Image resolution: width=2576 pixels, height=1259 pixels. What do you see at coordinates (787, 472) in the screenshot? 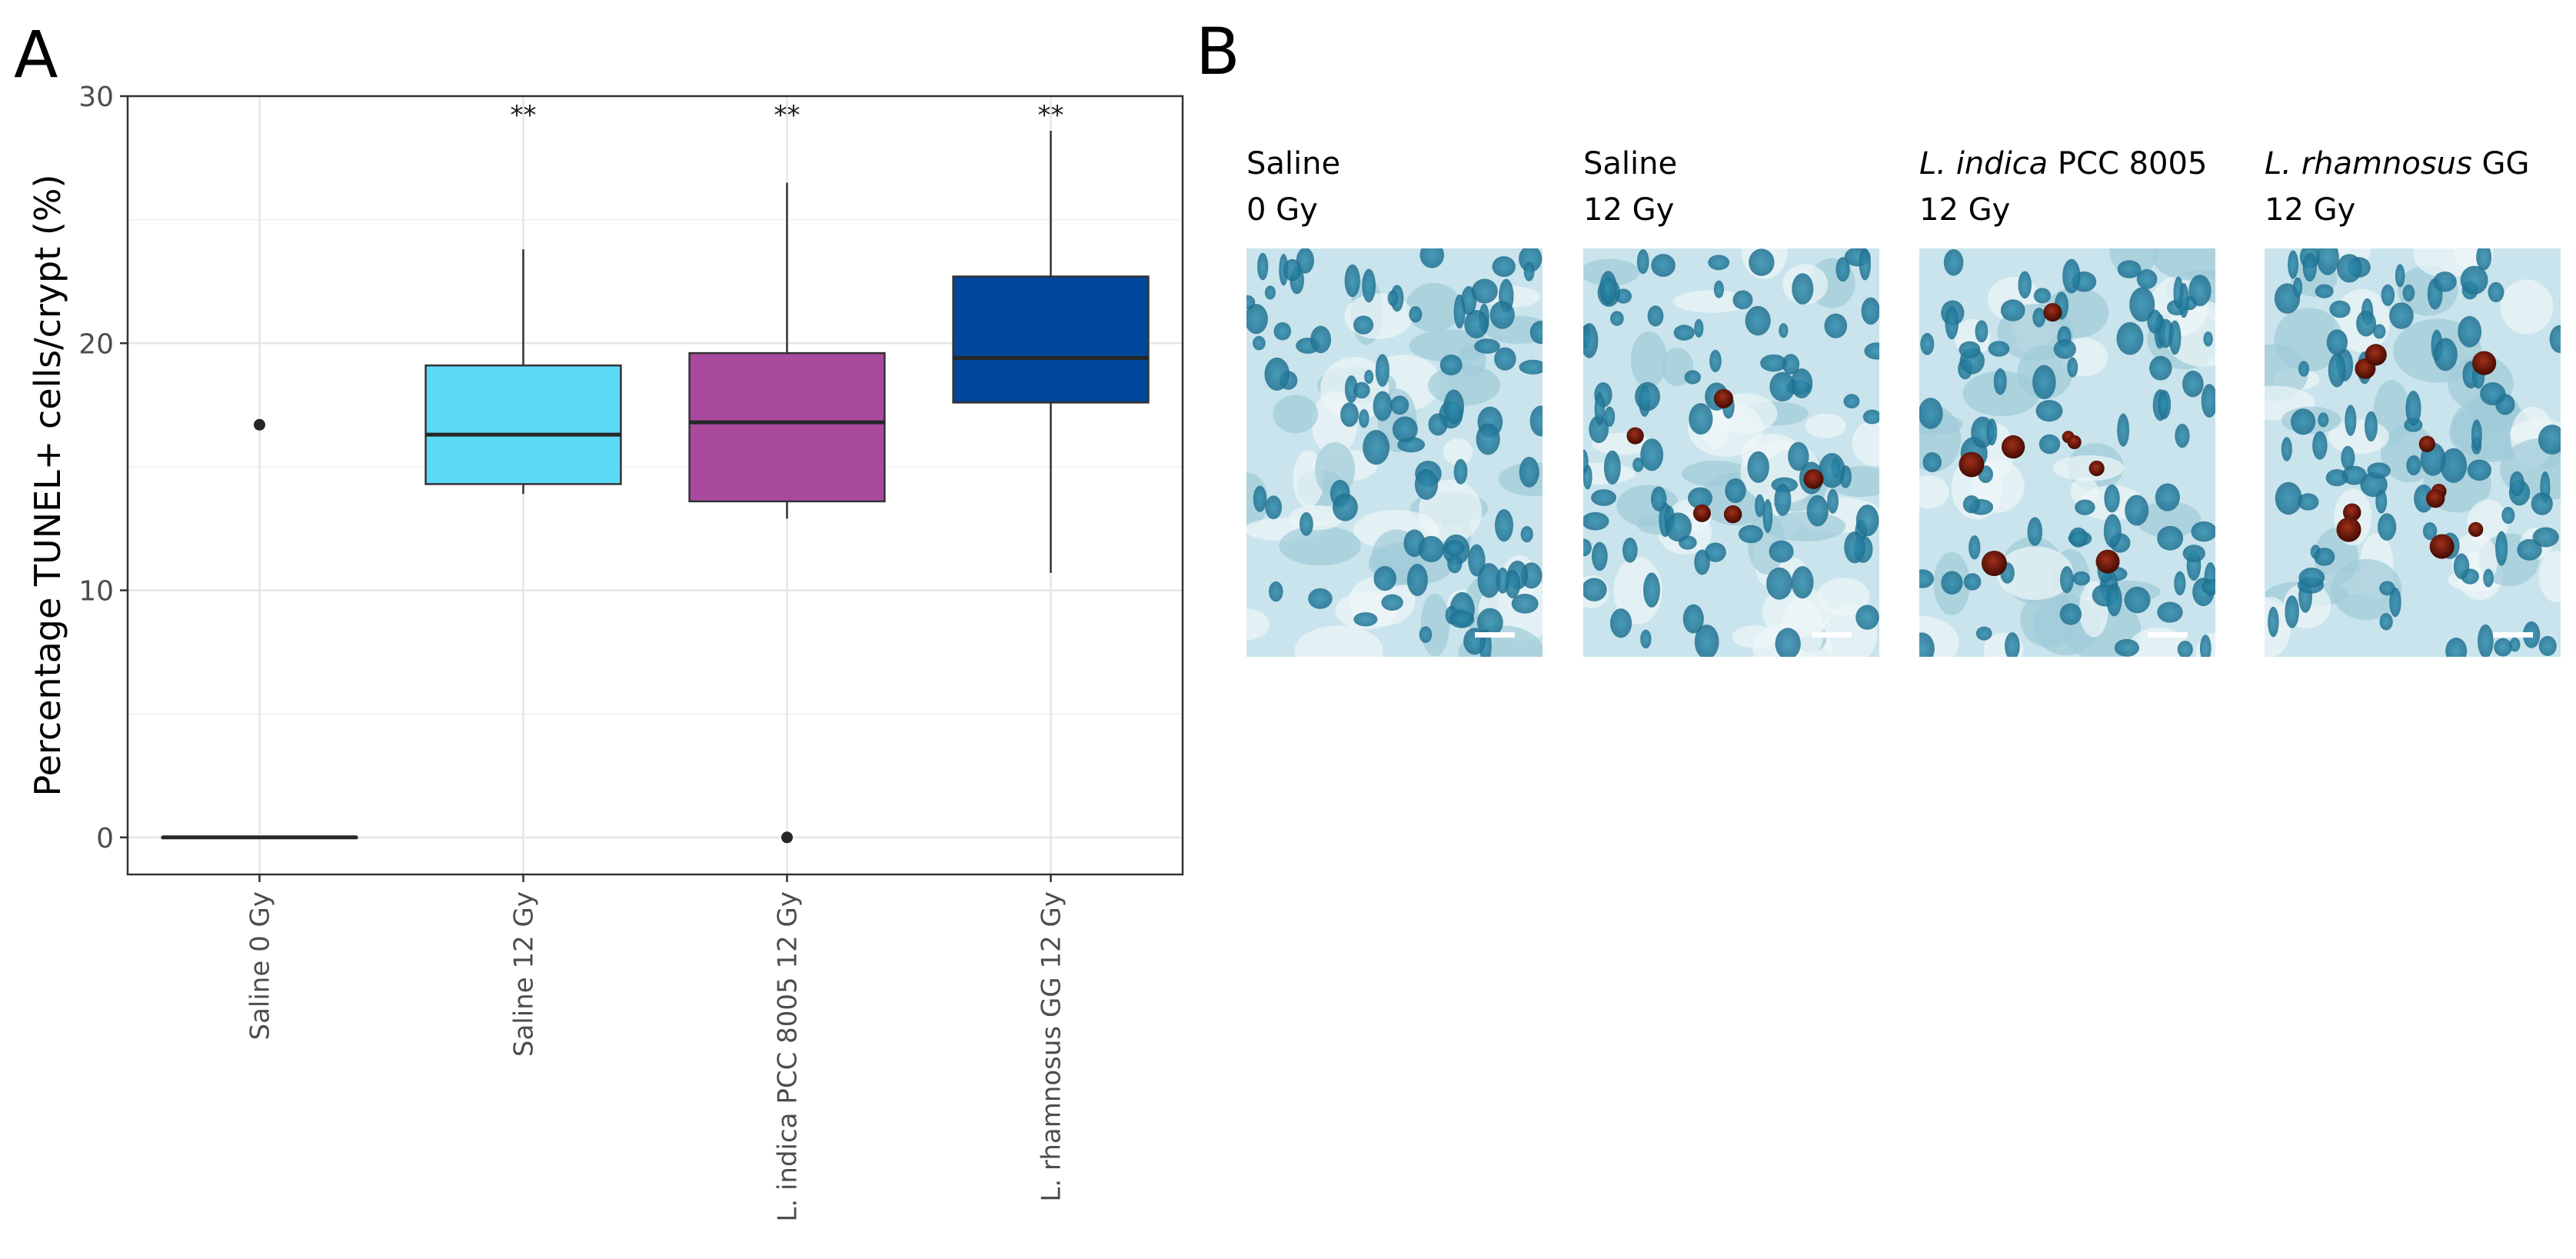
I see `box-2: **` at bounding box center [787, 472].